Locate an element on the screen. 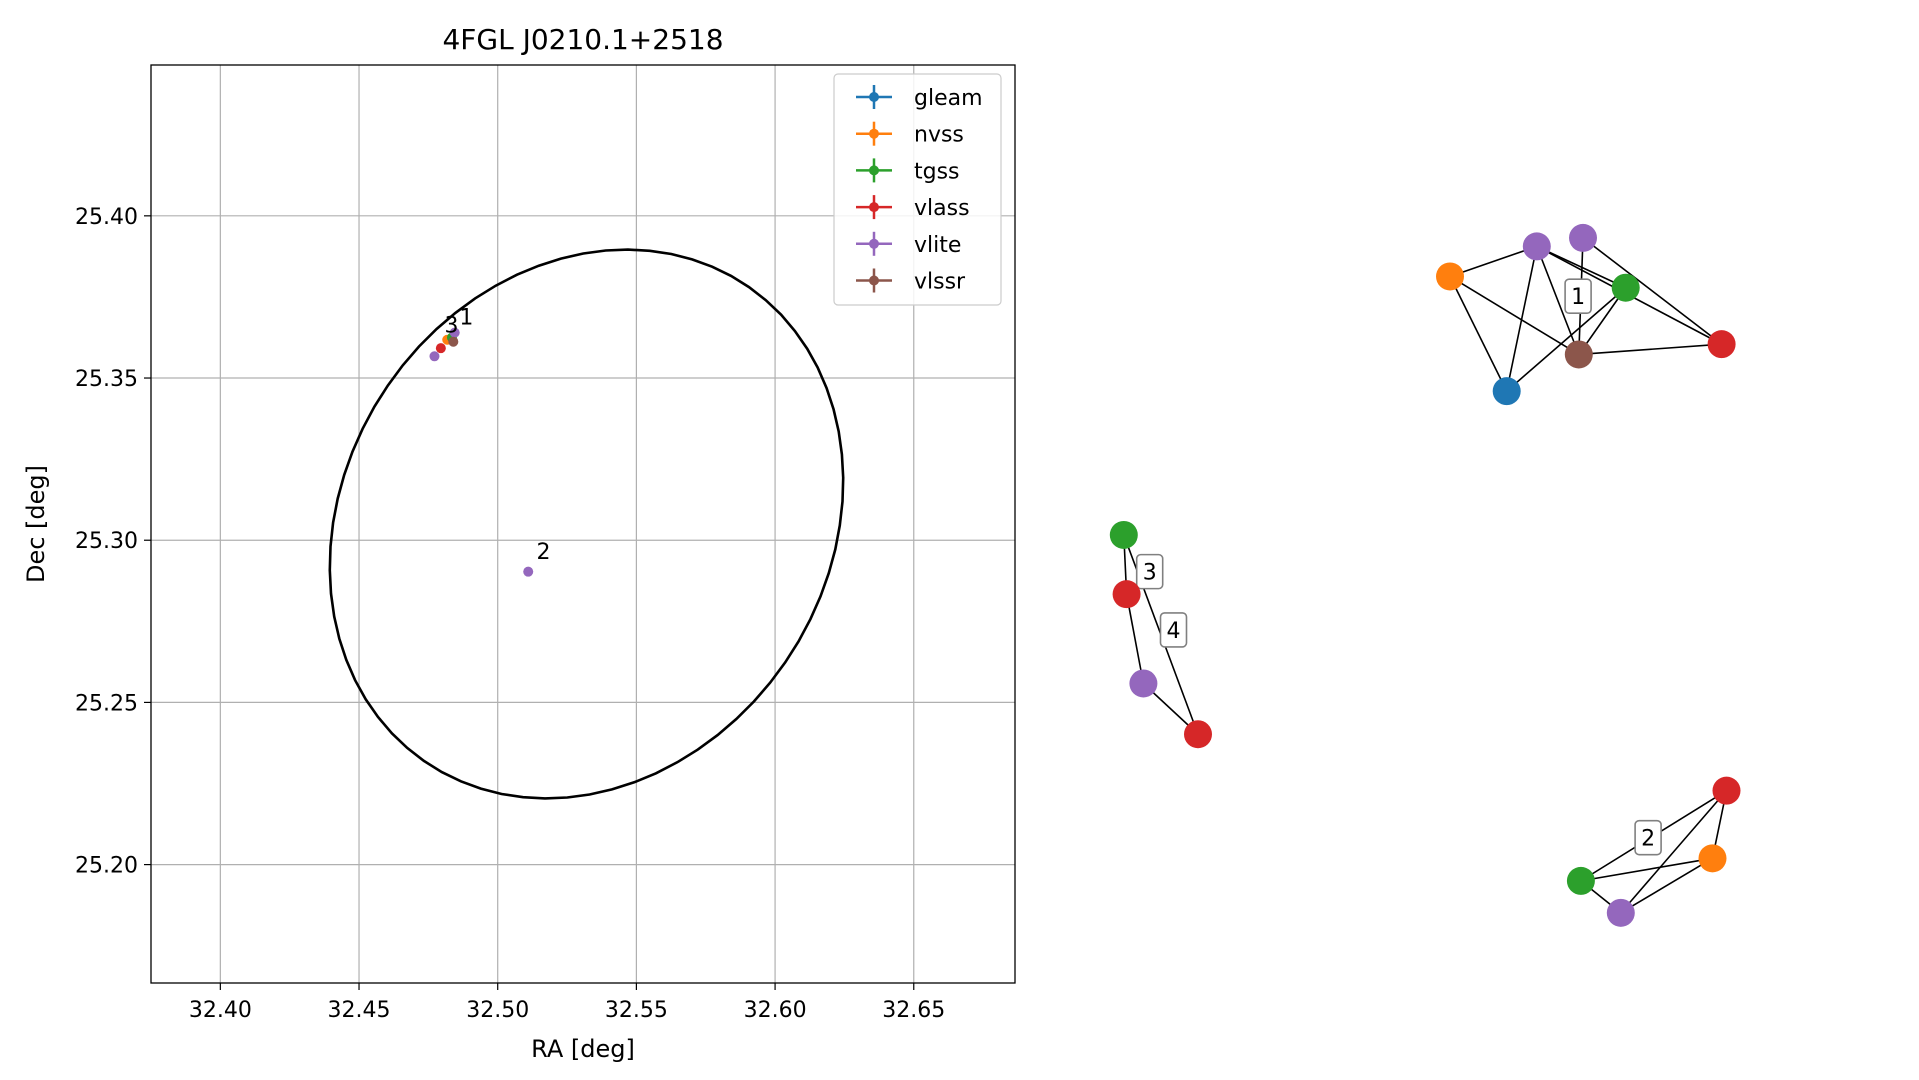  group-label-text: 3 is located at coordinates (1150, 573).